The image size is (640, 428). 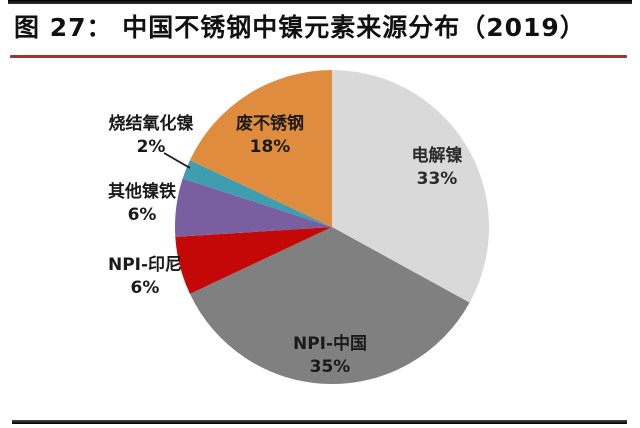 What do you see at coordinates (437, 168) in the screenshot?
I see `pie-label-electrolytic-nickel: 电解镍 33%` at bounding box center [437, 168].